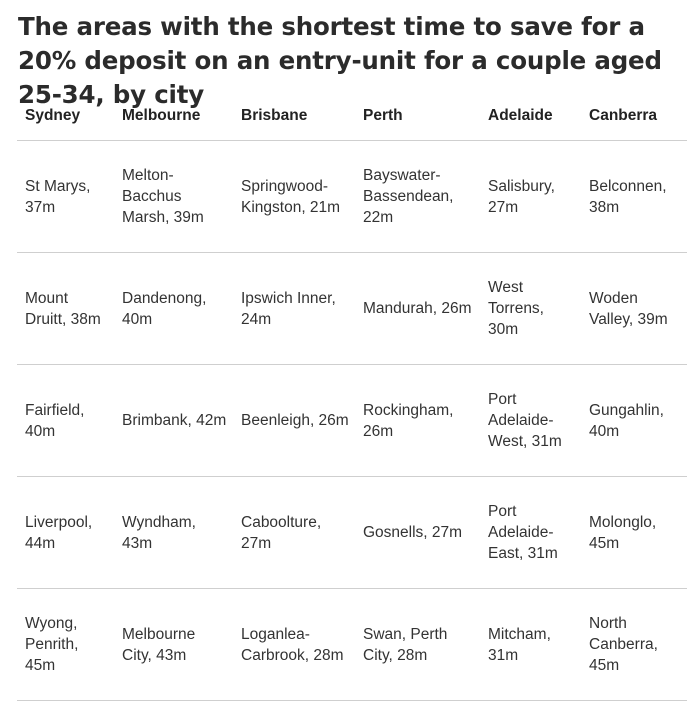 The height and width of the screenshot is (714, 700). Describe the element at coordinates (65, 532) in the screenshot. I see `table-cell: Liverpool, 44m` at that location.